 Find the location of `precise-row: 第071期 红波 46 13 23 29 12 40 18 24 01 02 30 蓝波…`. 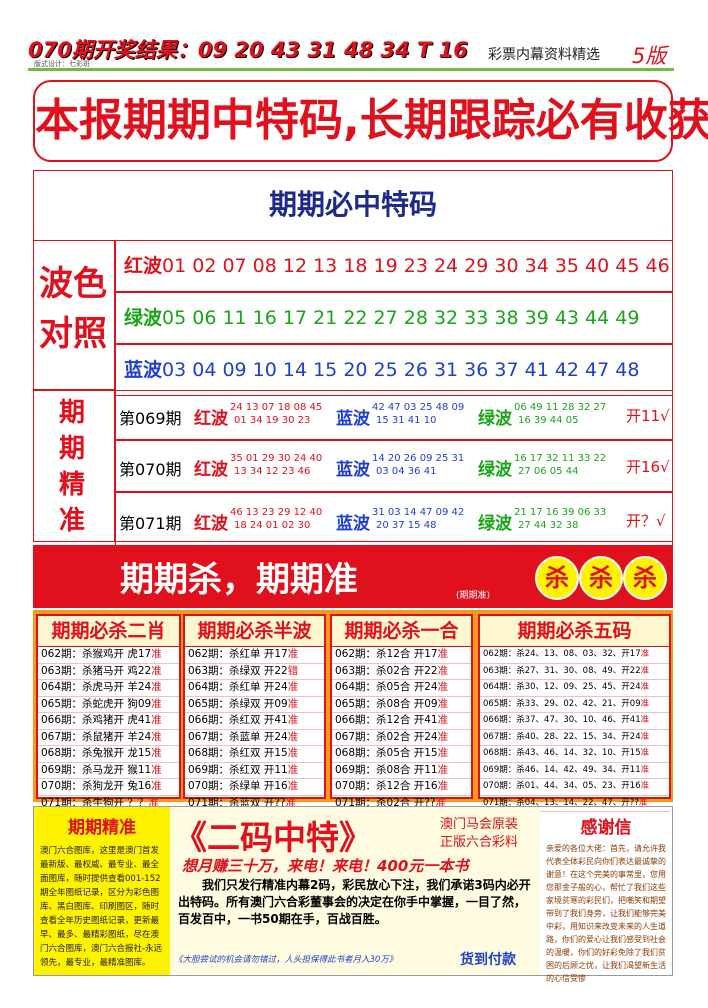

precise-row: 第071期 红波 46 13 23 29 12 40 18 24 01 02 30 蓝波… is located at coordinates (394, 520).